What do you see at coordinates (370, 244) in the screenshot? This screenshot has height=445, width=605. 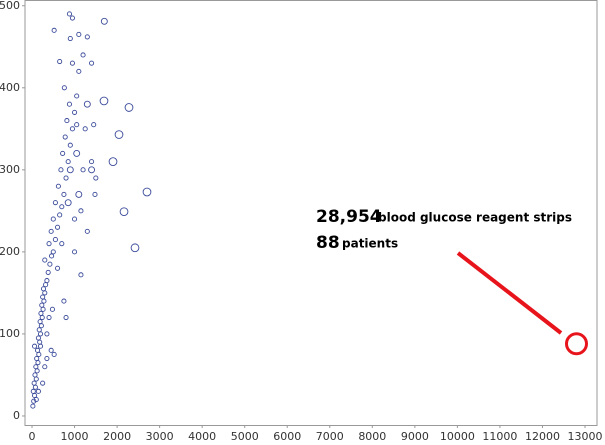 I see `annotation-text: patients` at bounding box center [370, 244].